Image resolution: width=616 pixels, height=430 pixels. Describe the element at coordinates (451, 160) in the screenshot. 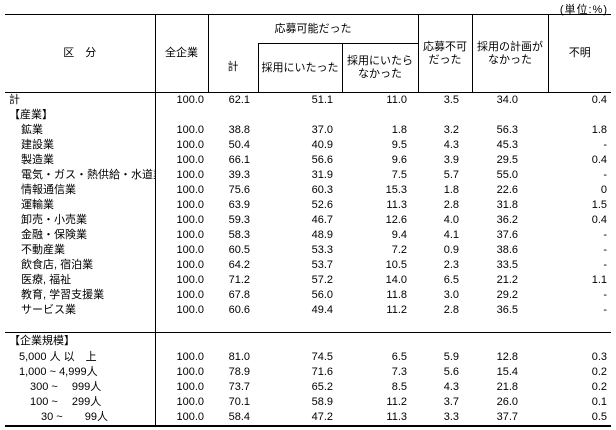

I see `cell-value: 3.9` at that location.